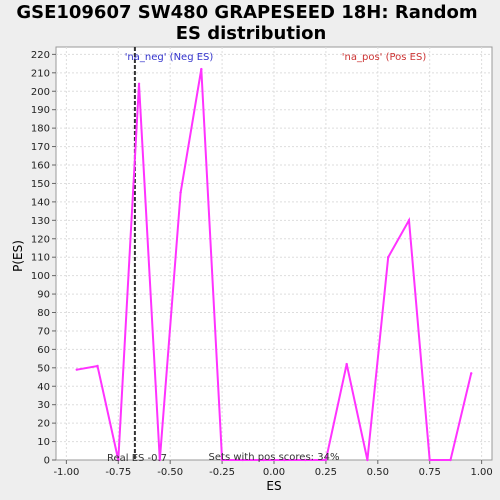 This screenshot has height=500, width=500. I want to click on x-tick-label: 0.50, so click(378, 472).